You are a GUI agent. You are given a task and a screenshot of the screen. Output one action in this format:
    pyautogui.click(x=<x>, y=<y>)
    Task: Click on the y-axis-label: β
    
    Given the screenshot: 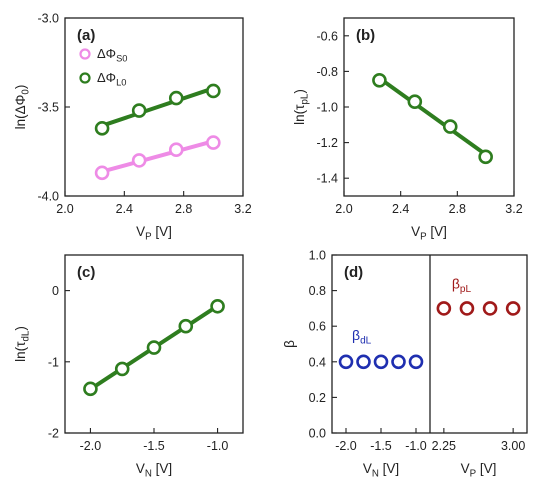 What is the action you would take?
    pyautogui.click(x=289, y=344)
    